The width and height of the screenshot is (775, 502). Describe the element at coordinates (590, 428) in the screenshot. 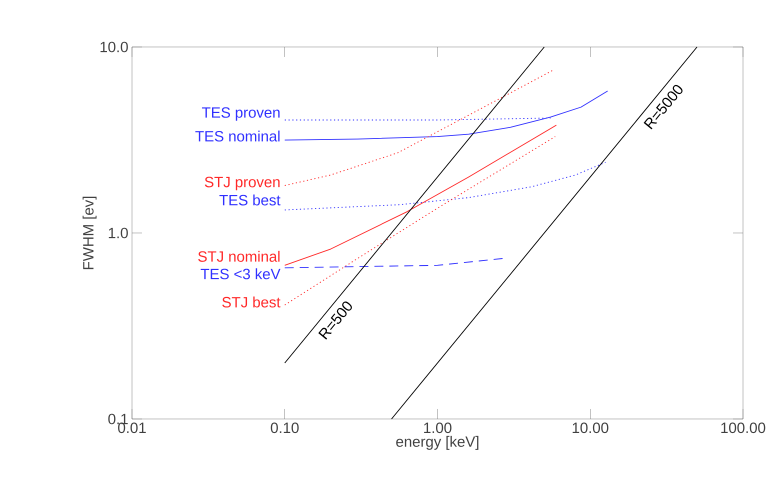

I see `x-tick-label: 10.00` at that location.